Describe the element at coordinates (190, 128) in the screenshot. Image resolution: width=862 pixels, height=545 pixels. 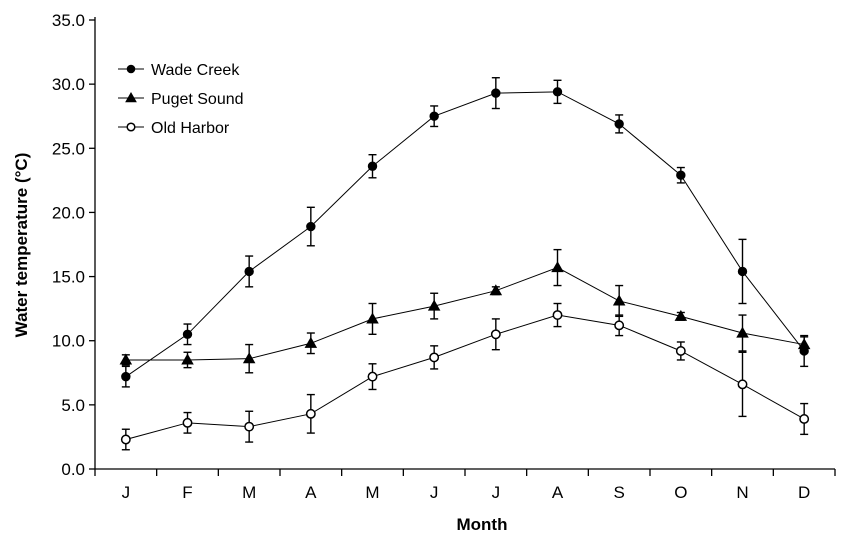
I see `legend-label-old-harbor: Old Harbor` at that location.